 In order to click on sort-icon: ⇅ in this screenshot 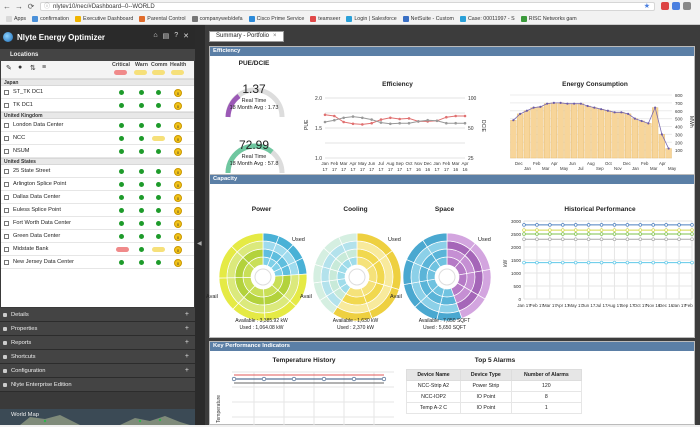, I will do `click(33, 68)`.